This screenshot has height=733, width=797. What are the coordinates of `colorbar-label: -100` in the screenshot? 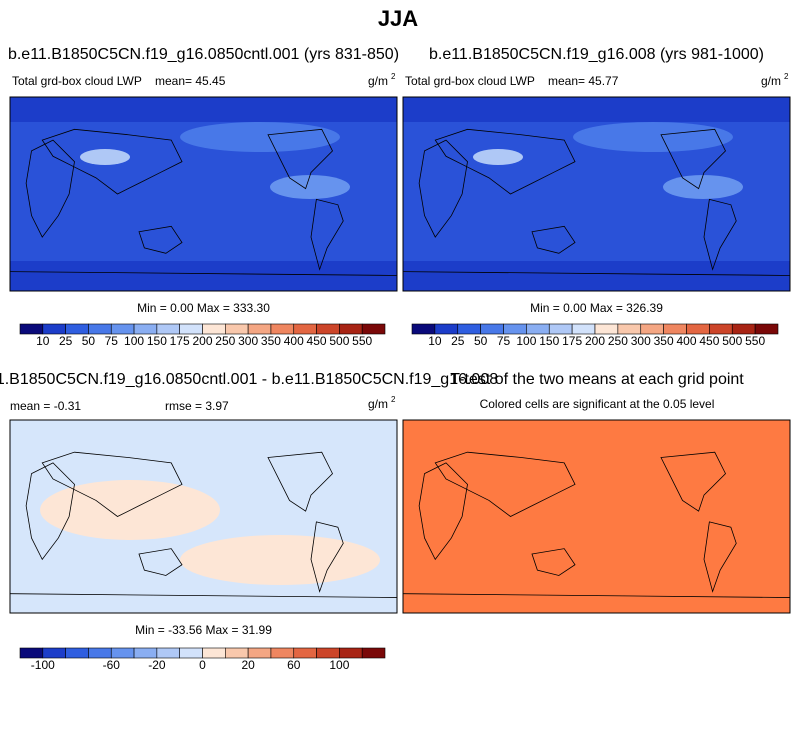 It's located at (43, 665).